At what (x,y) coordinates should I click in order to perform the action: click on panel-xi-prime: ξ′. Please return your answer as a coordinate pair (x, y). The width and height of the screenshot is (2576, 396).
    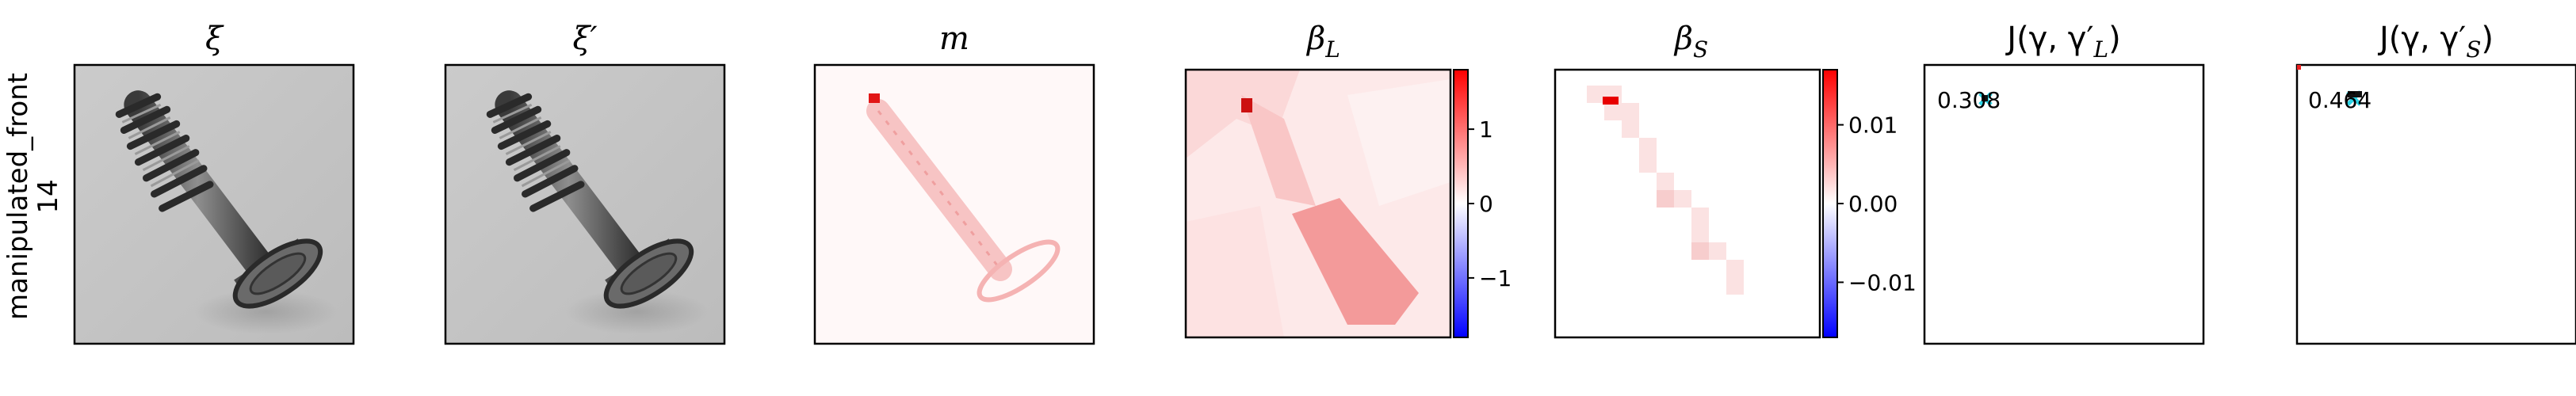
    Looking at the image, I should click on (585, 183).